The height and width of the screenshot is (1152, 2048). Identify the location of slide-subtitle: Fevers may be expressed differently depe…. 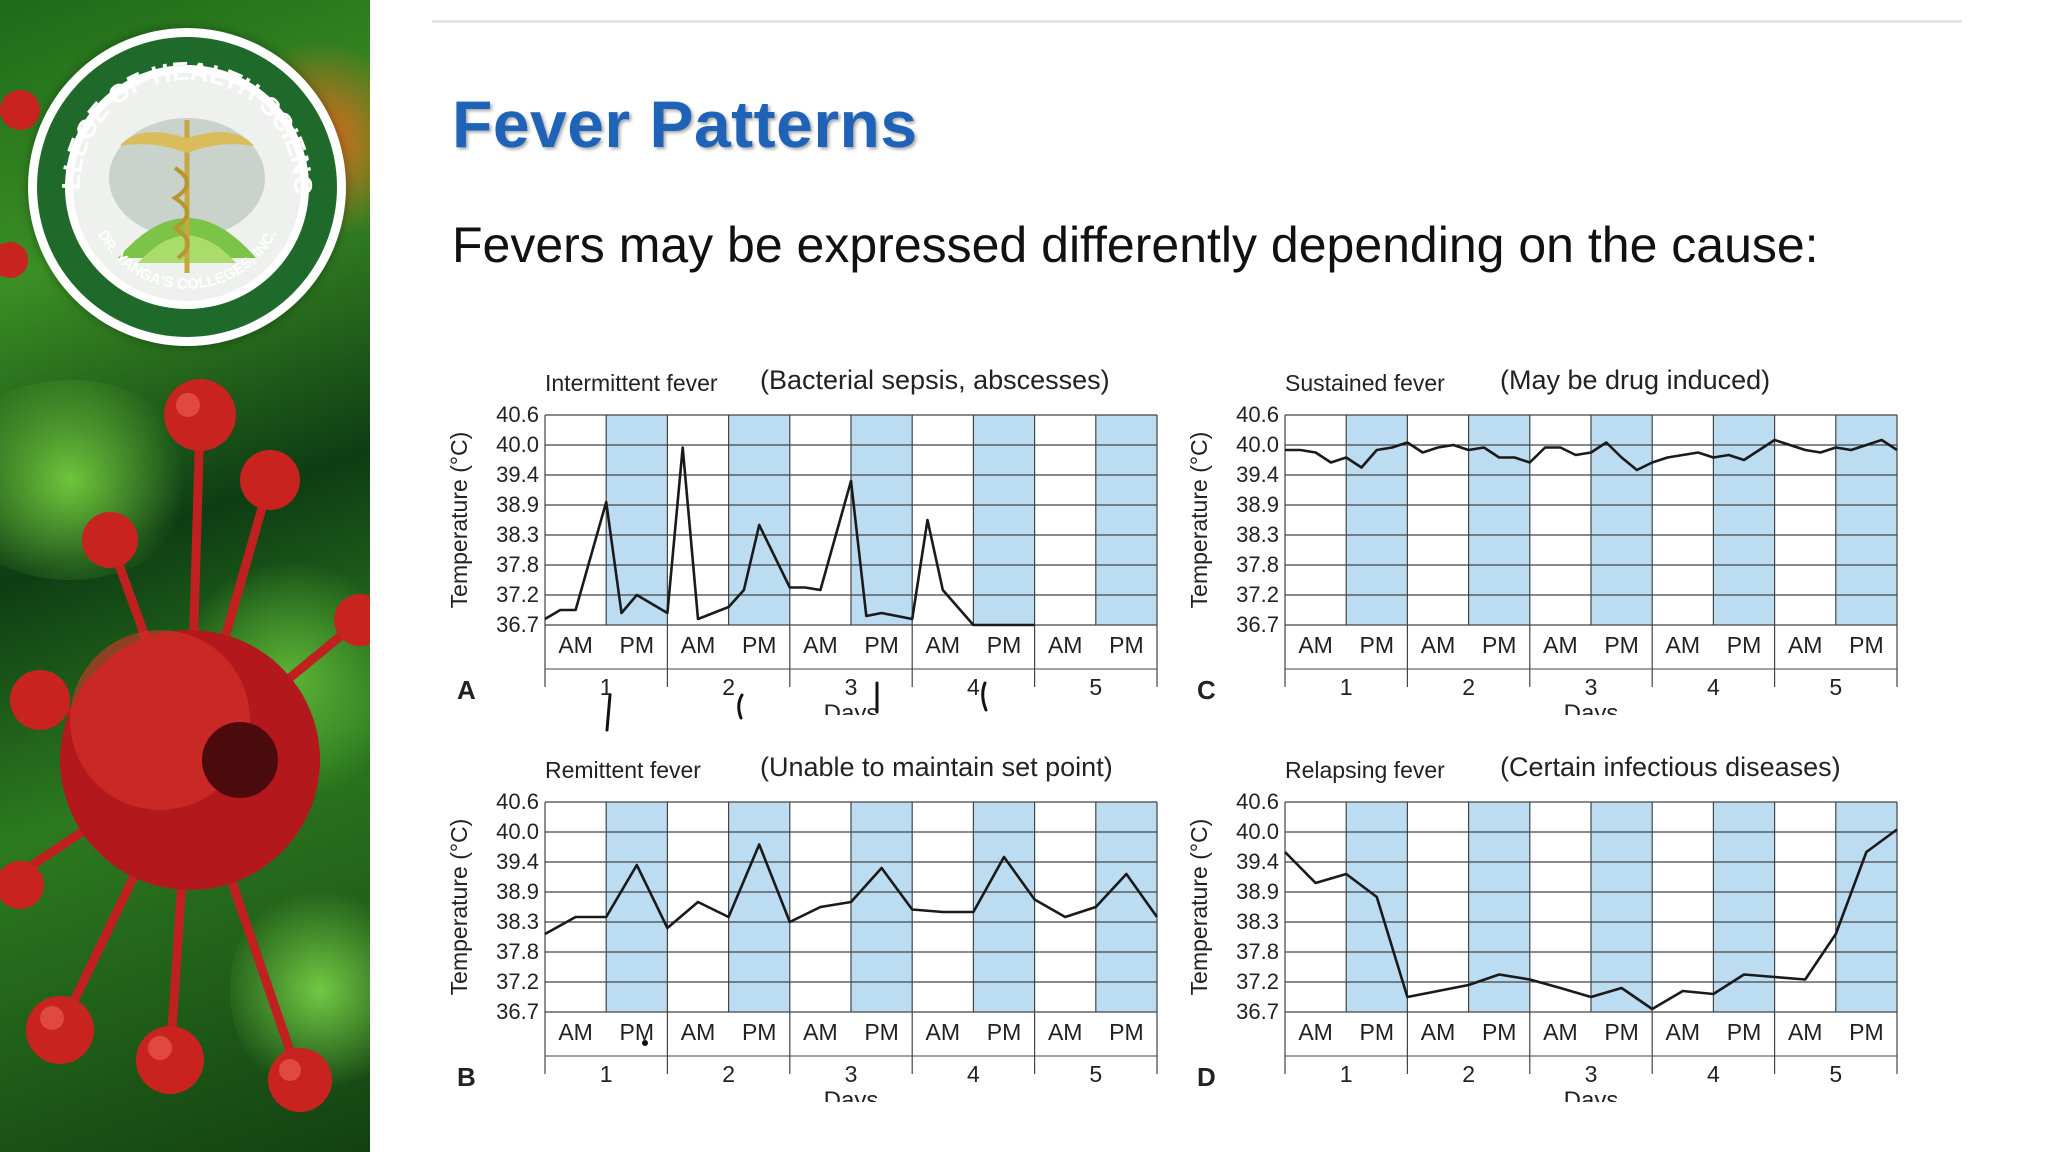
(1135, 245).